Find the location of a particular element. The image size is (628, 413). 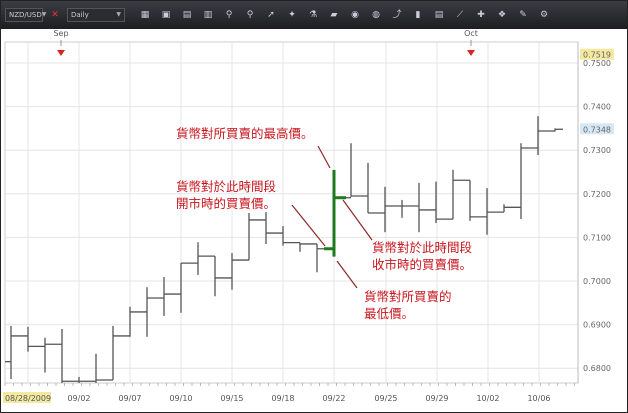

x-tick-label: 09/25 is located at coordinates (385, 398).